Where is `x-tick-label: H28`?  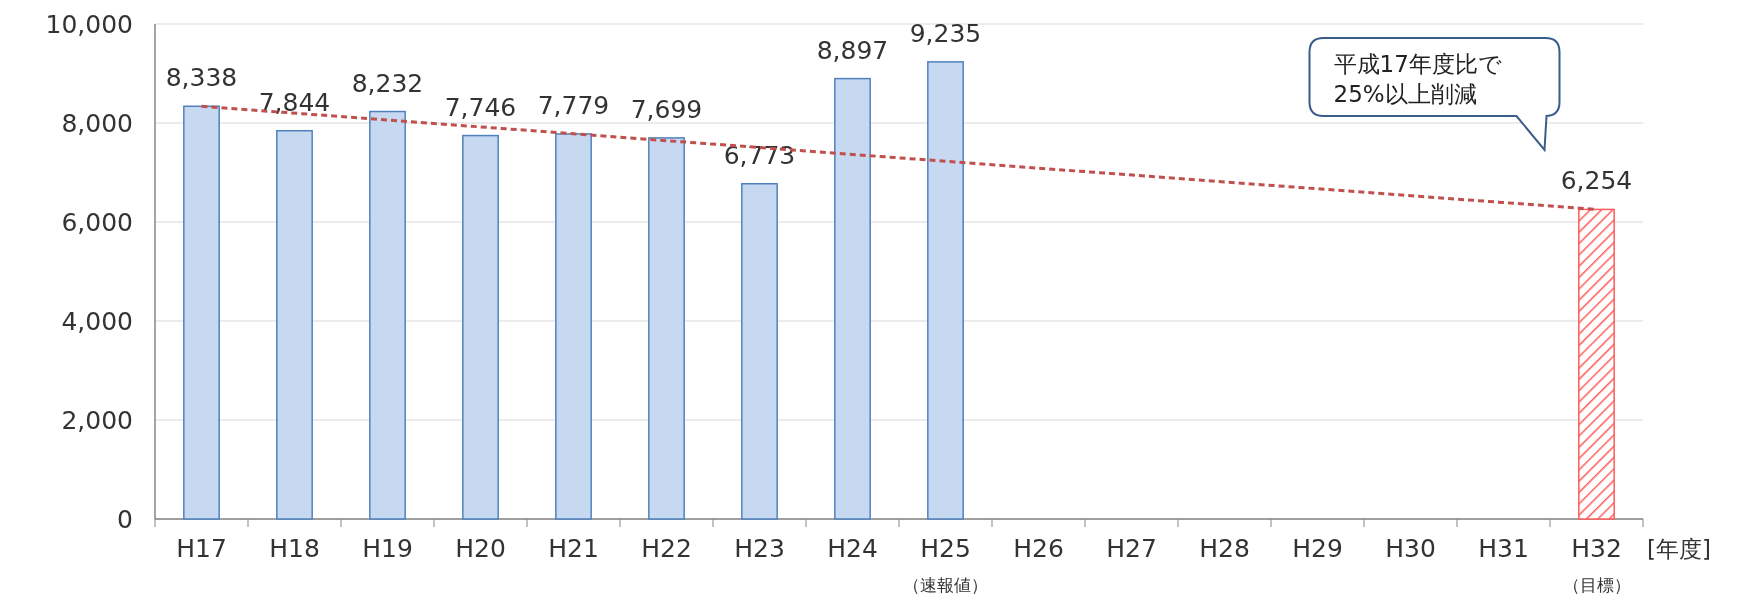 x-tick-label: H28 is located at coordinates (1224, 548).